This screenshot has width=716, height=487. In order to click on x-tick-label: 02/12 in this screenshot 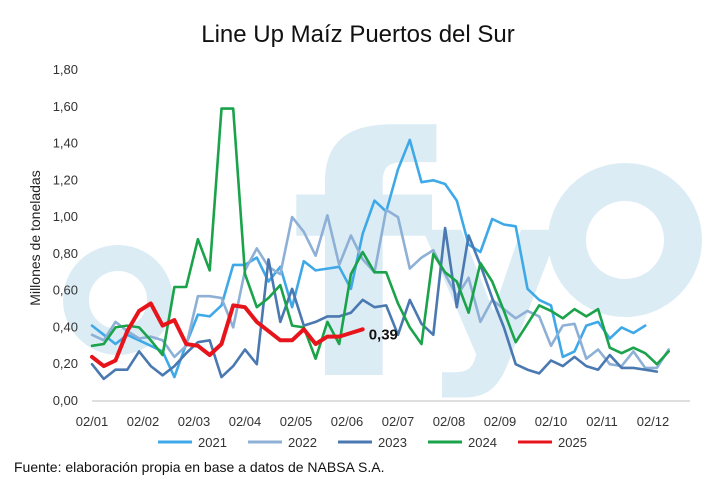, I will do `click(653, 421)`.